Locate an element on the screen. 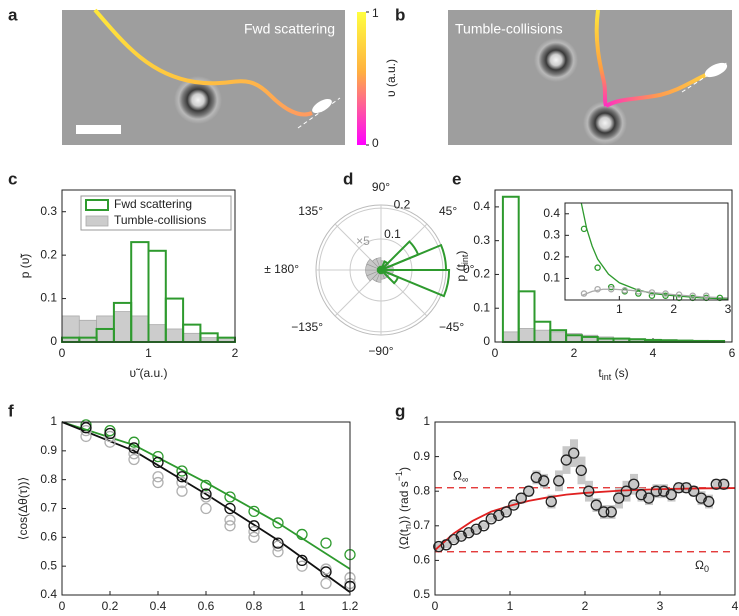 This screenshot has width=739, height=616. theta-tick-label: −90° is located at coordinates (380, 351).